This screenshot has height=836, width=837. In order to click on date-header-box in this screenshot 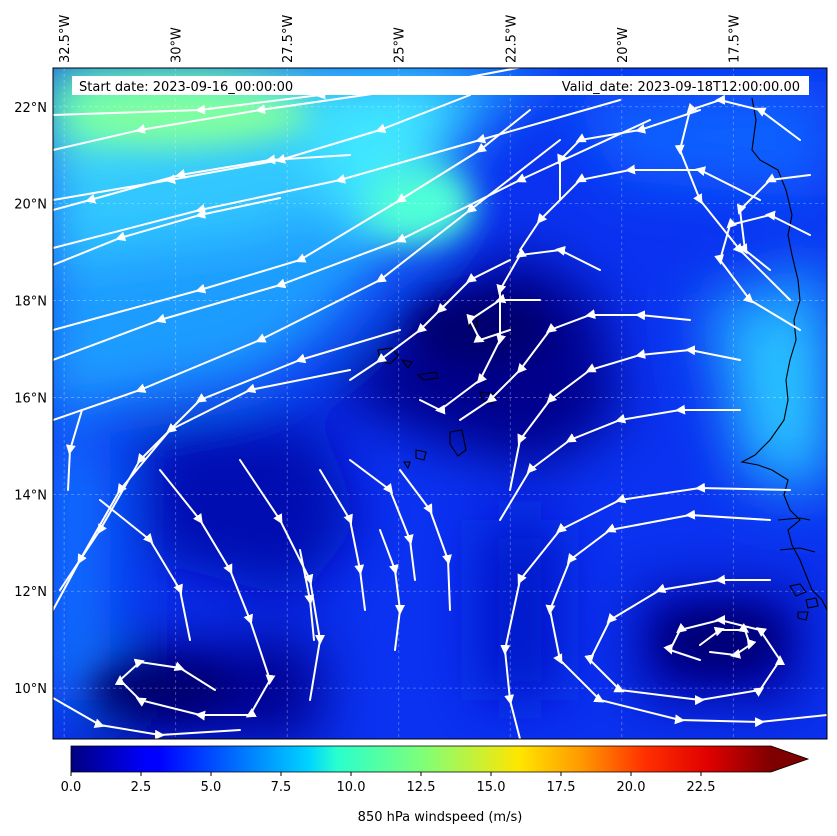, I will do `click(440, 85)`.